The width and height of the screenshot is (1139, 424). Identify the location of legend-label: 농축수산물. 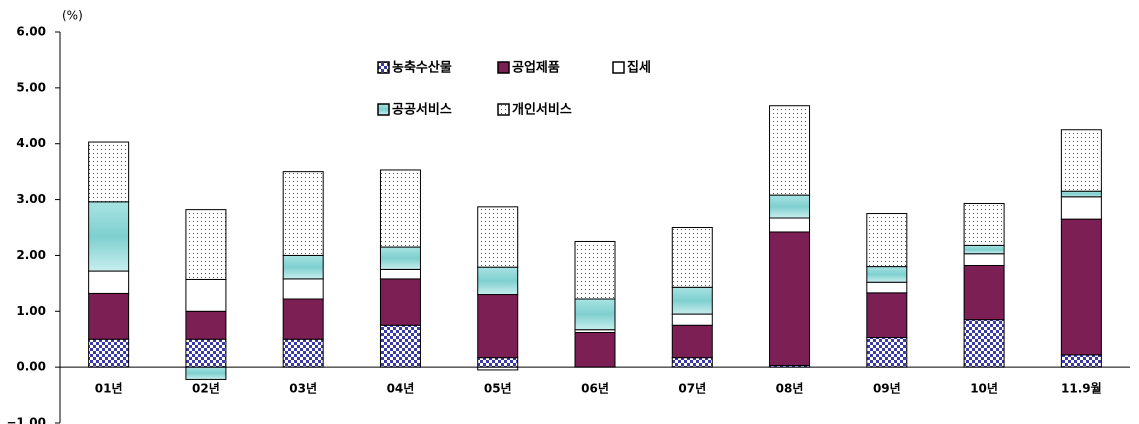
(422, 68).